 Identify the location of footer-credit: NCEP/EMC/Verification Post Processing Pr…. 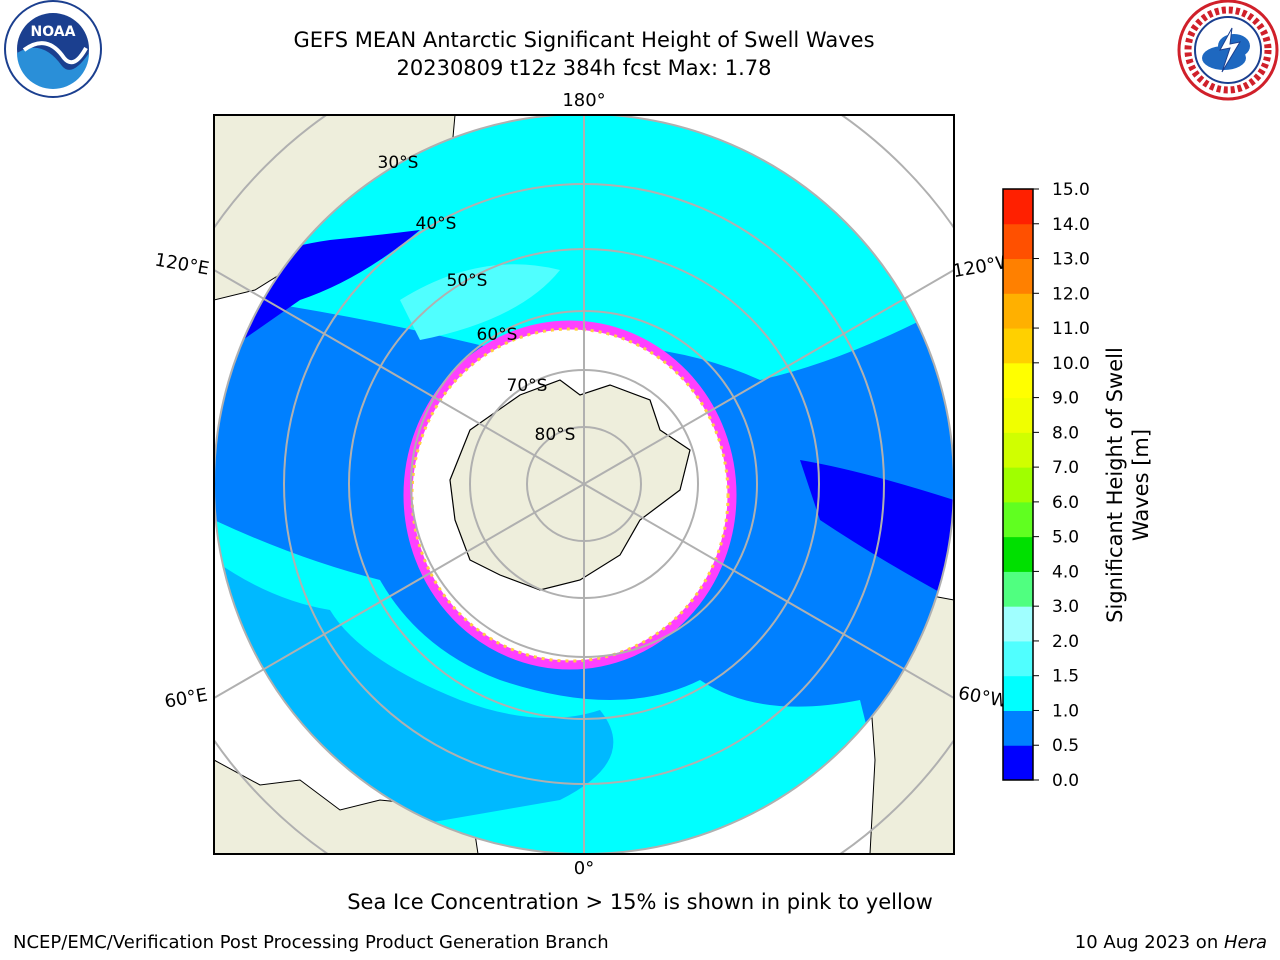
(311, 942).